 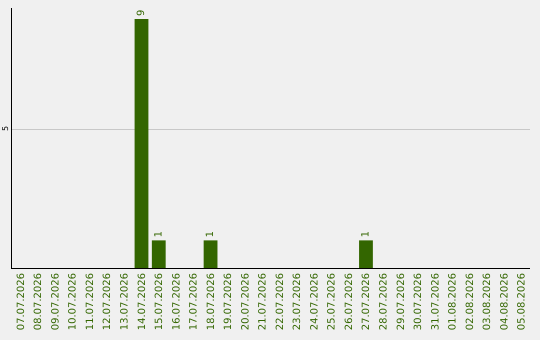 I want to click on y-tick-label: 5, so click(x=5, y=129).